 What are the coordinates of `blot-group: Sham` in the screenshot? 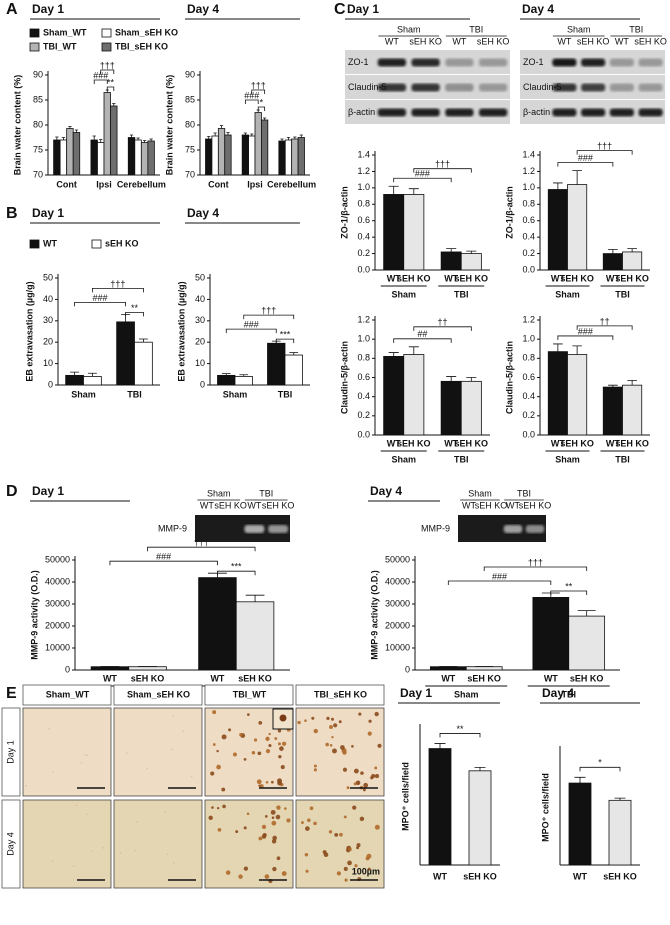 It's located at (409, 29).